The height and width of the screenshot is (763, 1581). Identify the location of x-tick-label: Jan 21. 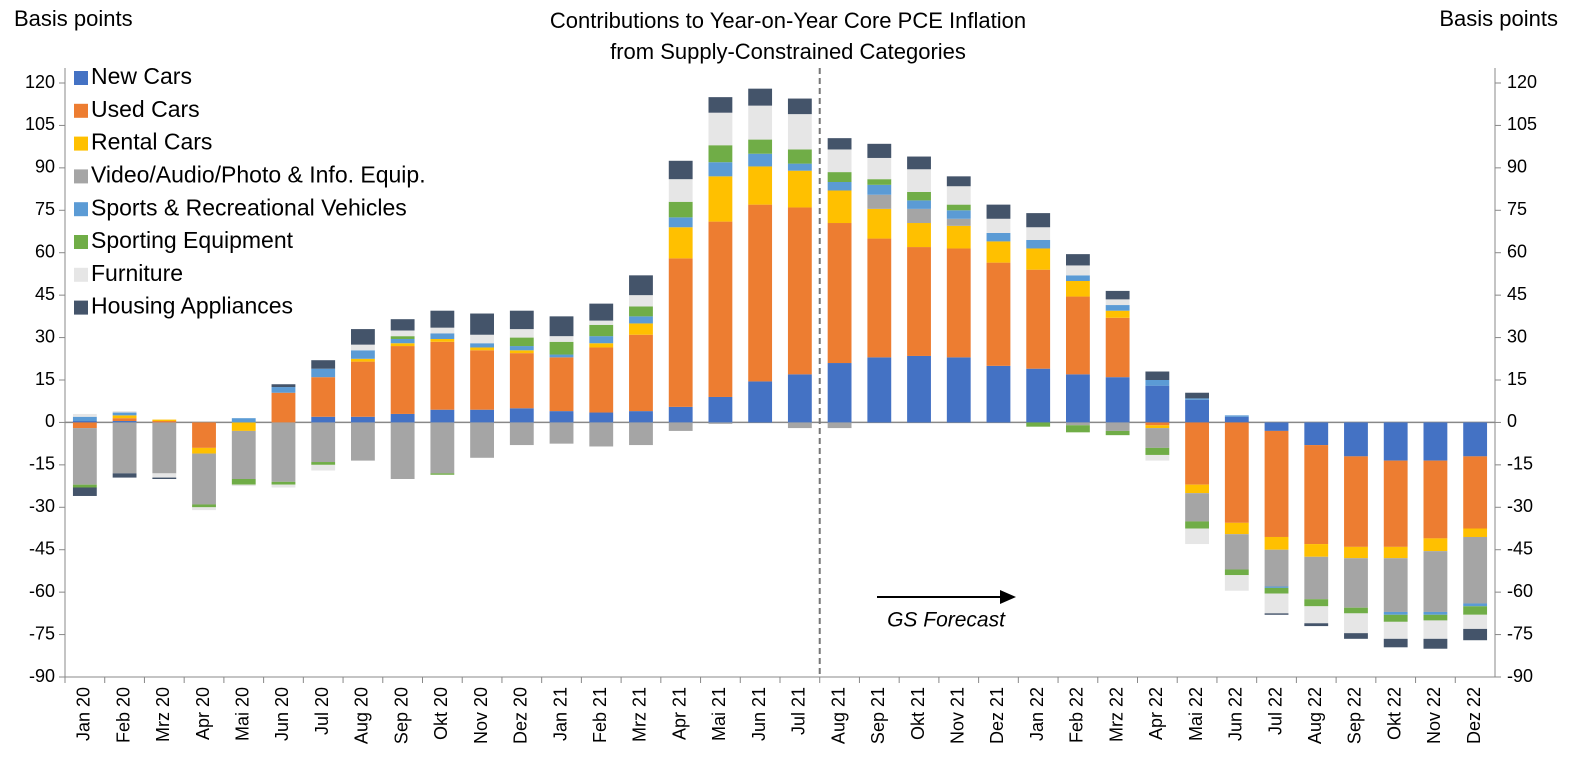
(560, 714).